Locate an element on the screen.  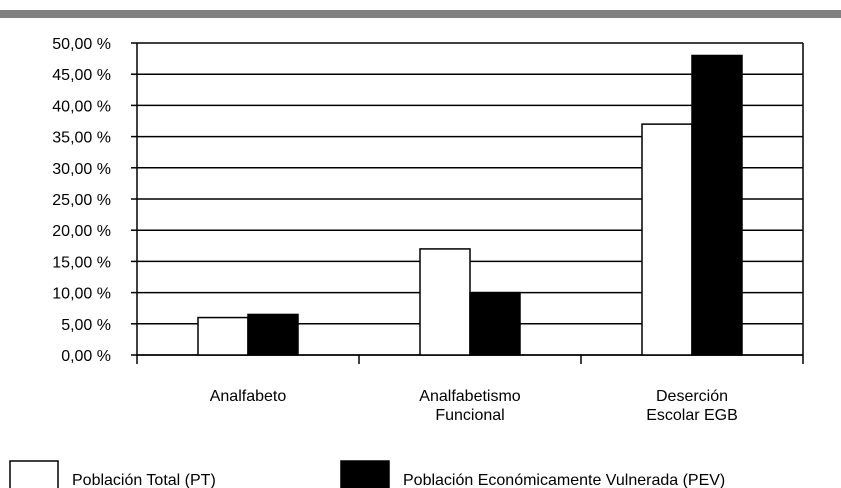
x-category-label: Escolar EGB is located at coordinates (692, 415).